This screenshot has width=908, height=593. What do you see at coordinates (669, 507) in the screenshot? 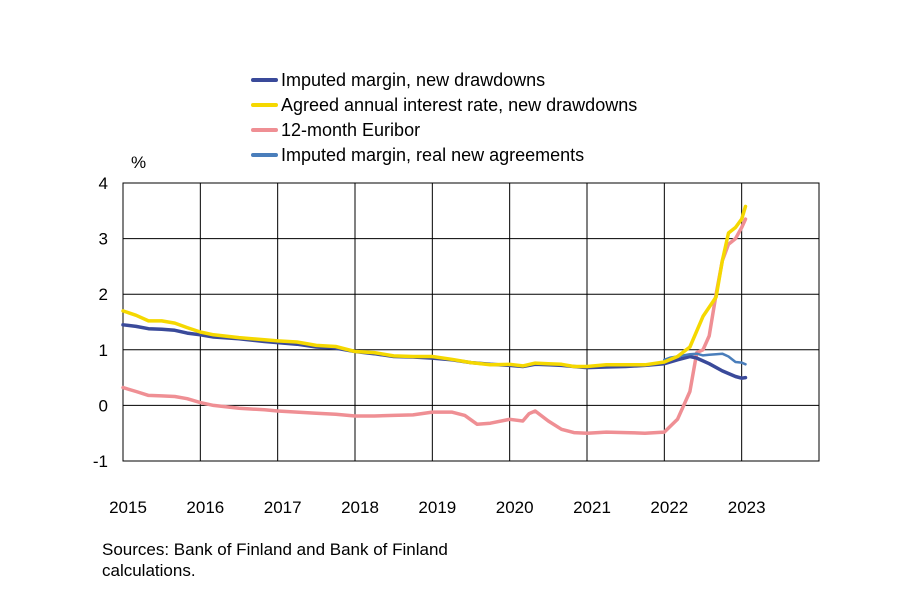
I see `x-tick-label: 2022` at bounding box center [669, 507].